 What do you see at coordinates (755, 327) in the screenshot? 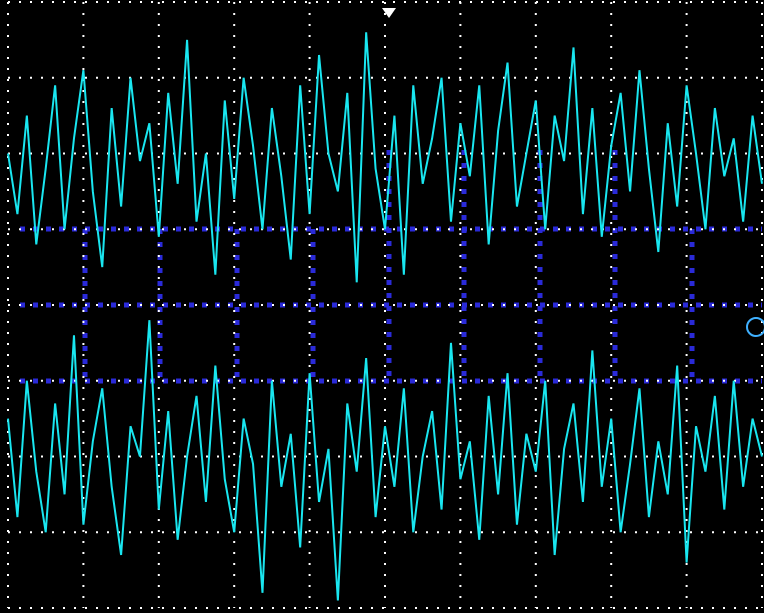
I see `channel-marker` at bounding box center [755, 327].